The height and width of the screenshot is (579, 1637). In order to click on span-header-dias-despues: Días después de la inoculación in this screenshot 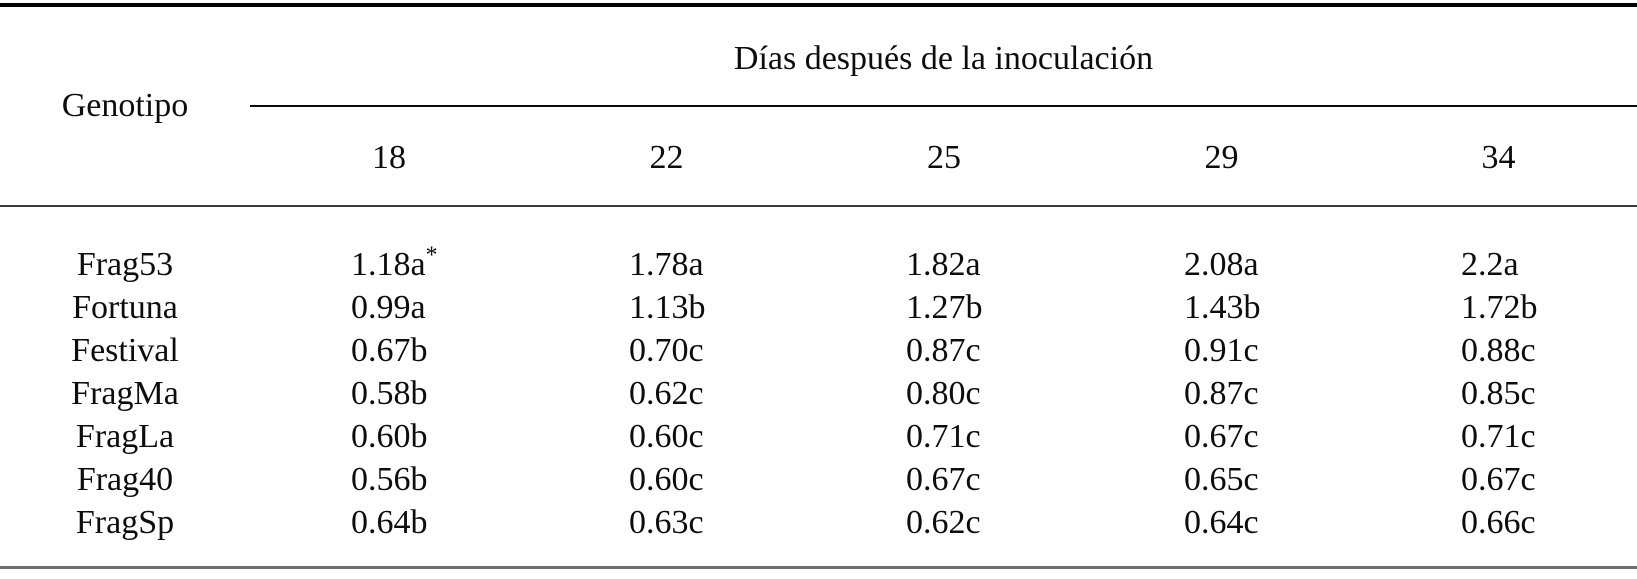, I will do `click(943, 56)`.